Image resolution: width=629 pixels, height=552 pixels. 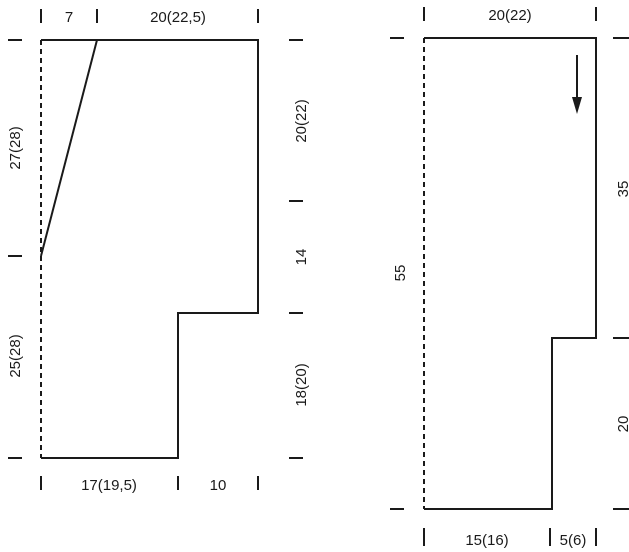 I want to click on left-piece-slope-line, so click(x=69, y=148).